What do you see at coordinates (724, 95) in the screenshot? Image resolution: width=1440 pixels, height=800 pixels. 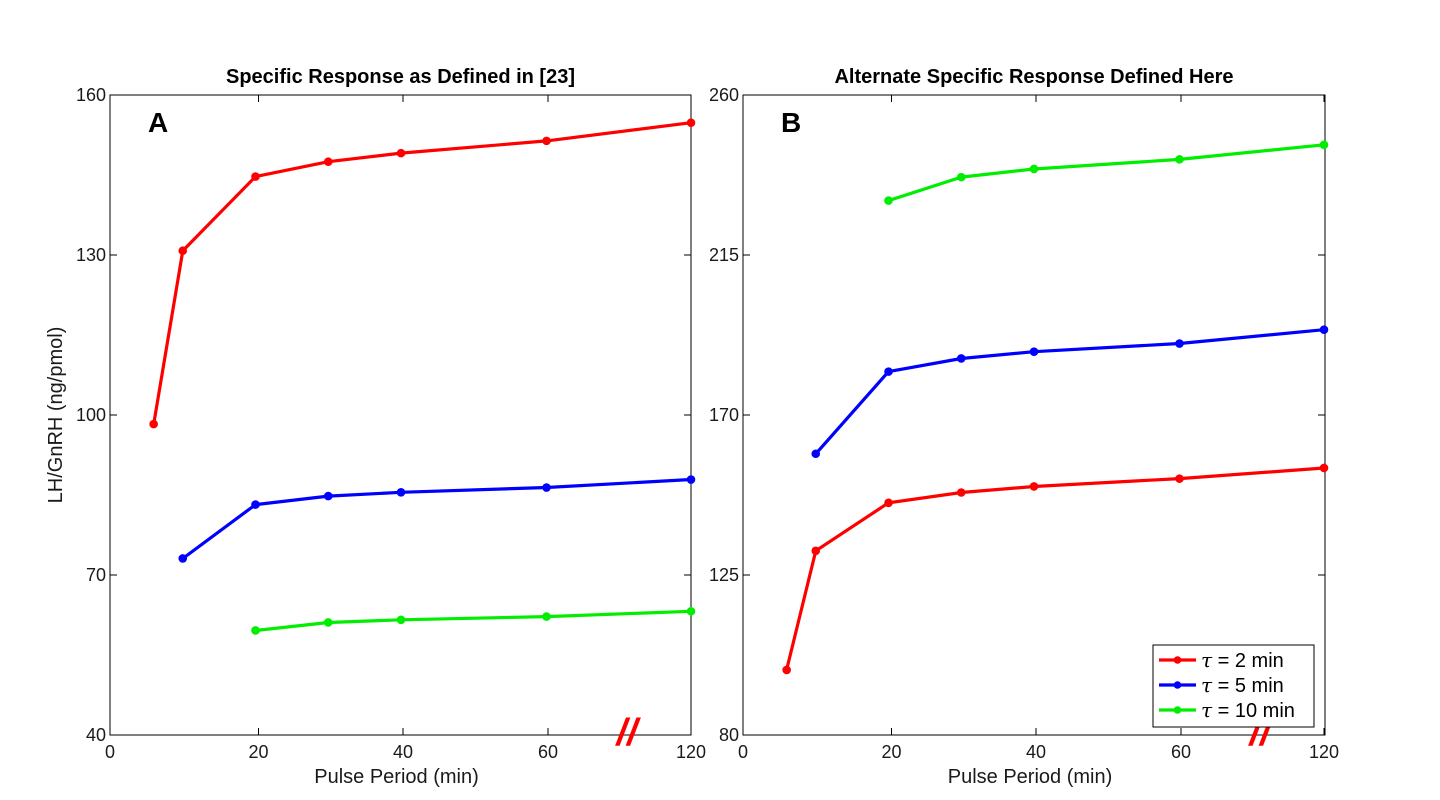 I see `y-tick-label: 260` at bounding box center [724, 95].